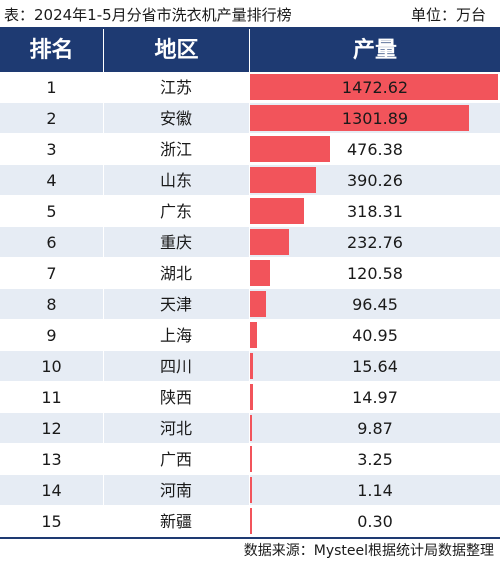  What do you see at coordinates (448, 15) in the screenshot?
I see `unit-label: 单位：万台` at bounding box center [448, 15].